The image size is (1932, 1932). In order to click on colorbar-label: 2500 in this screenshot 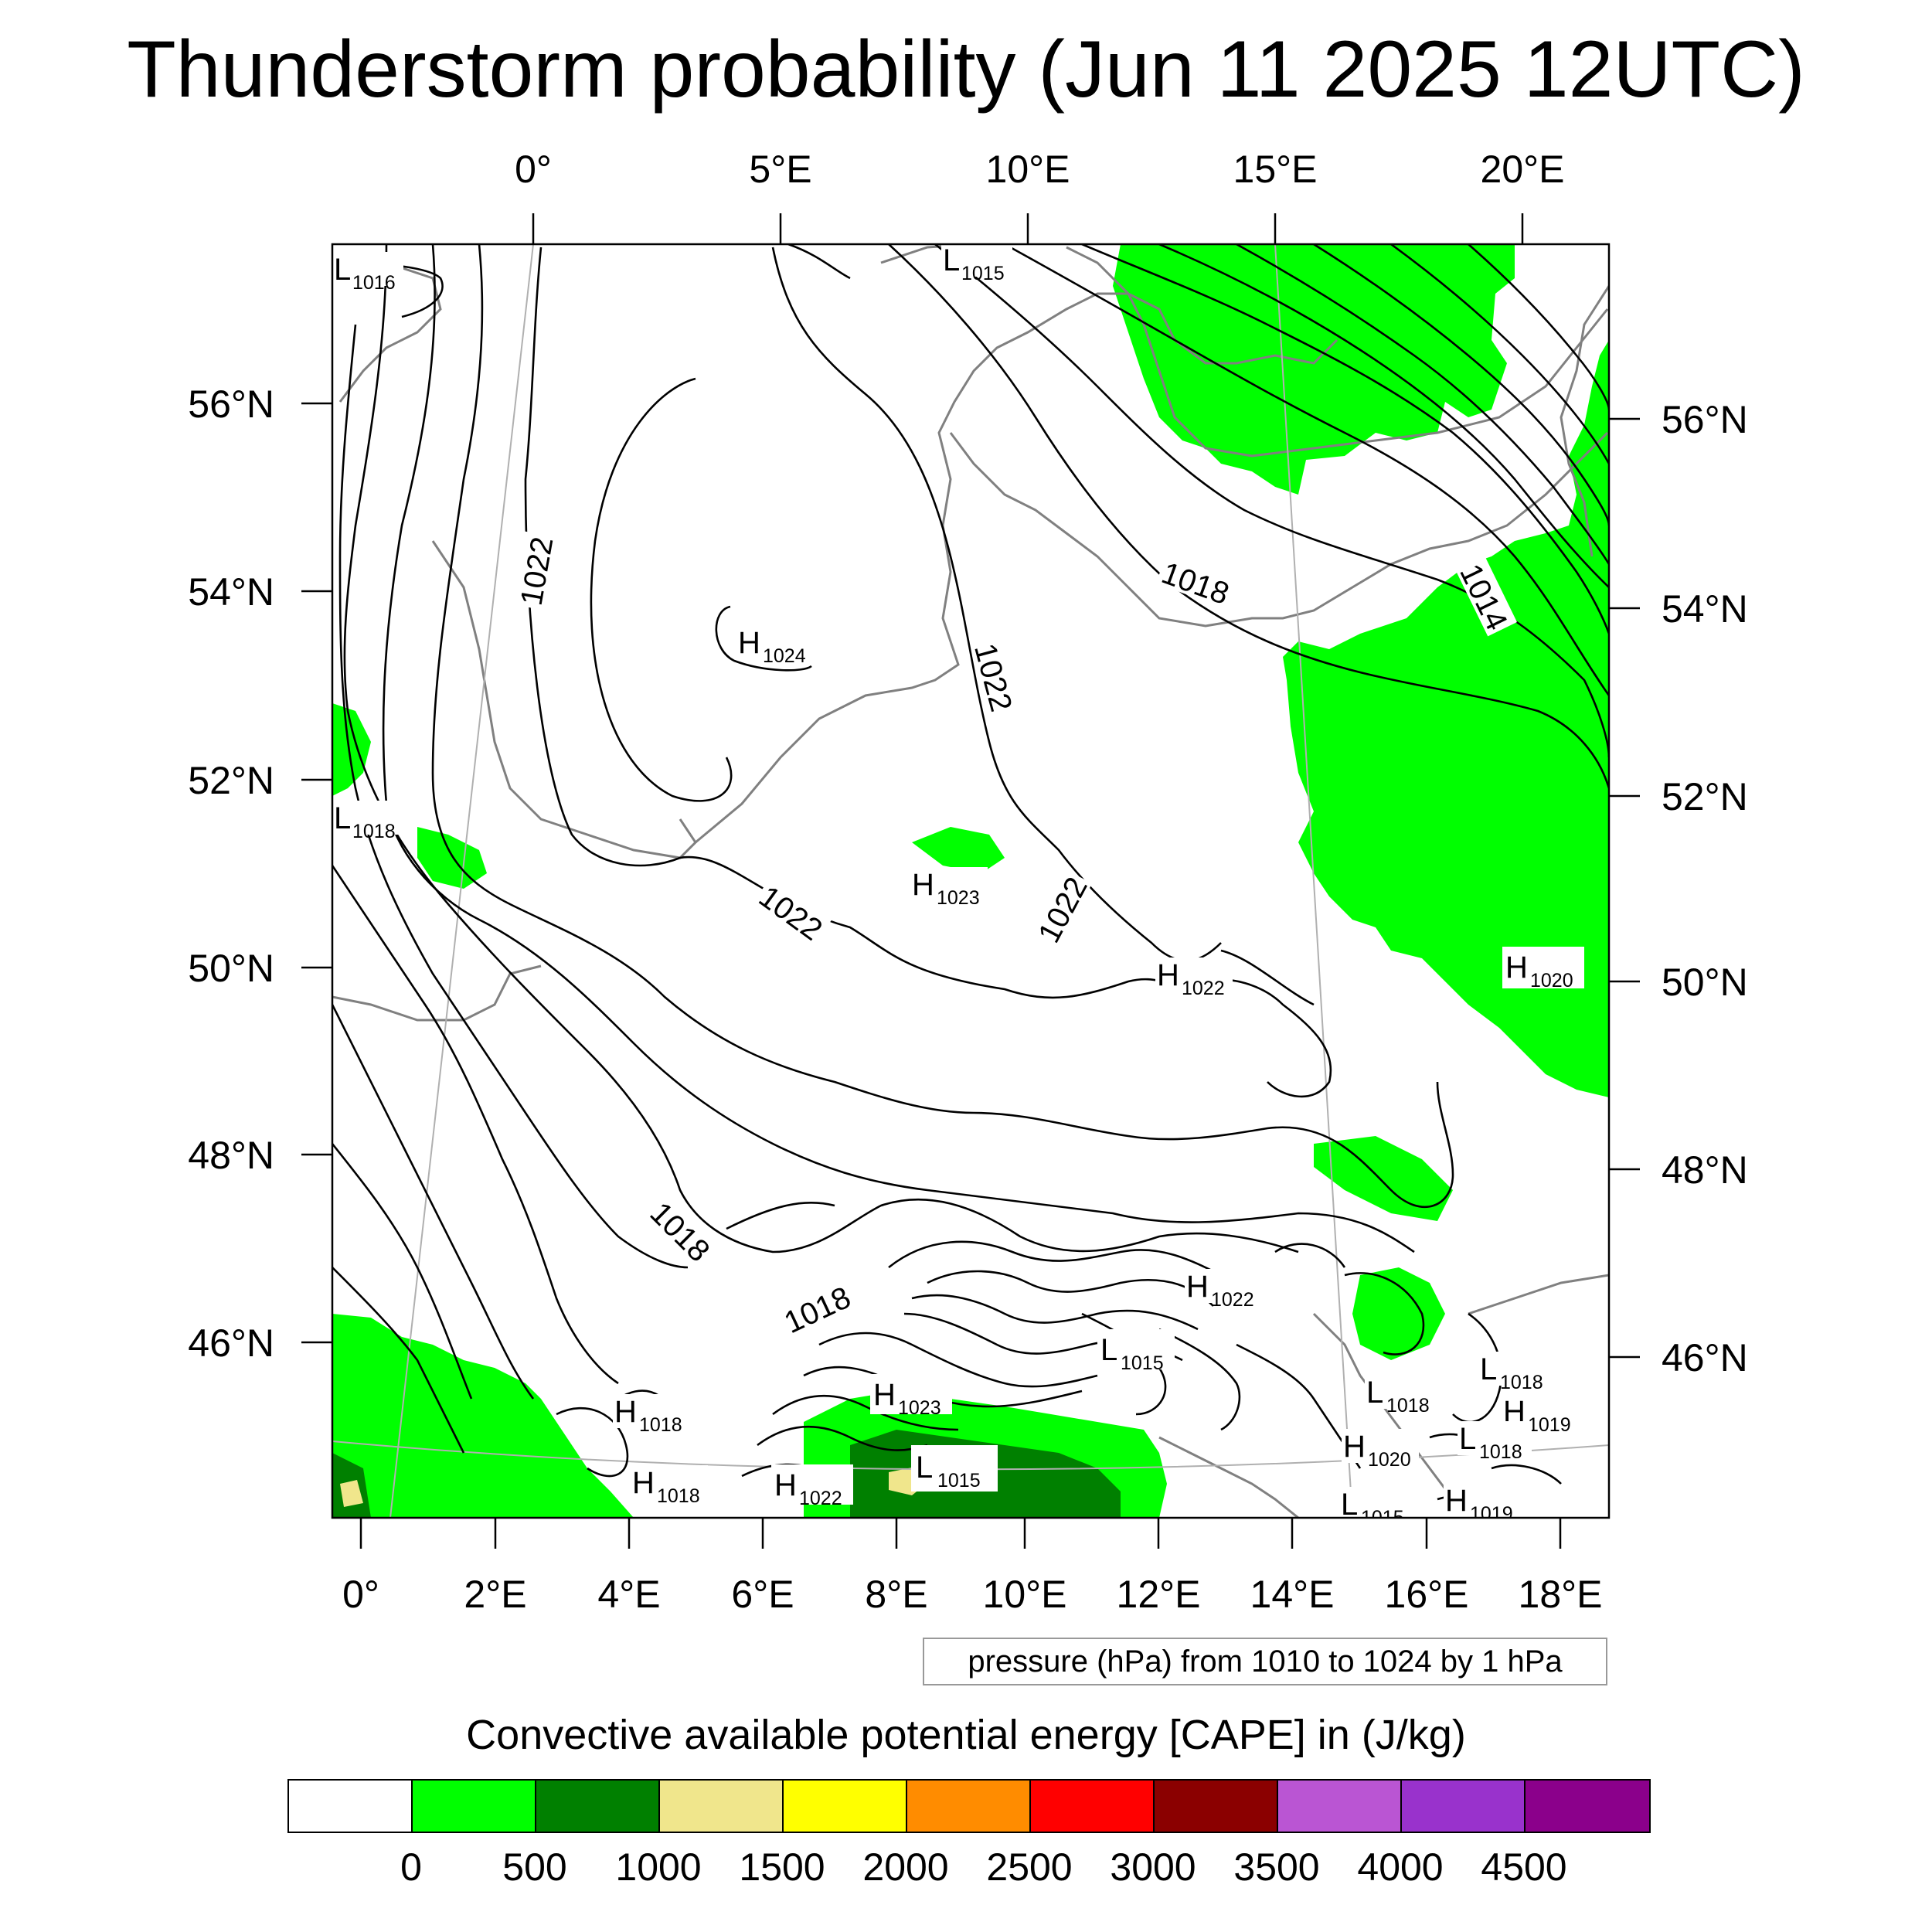, I will do `click(1029, 1867)`.